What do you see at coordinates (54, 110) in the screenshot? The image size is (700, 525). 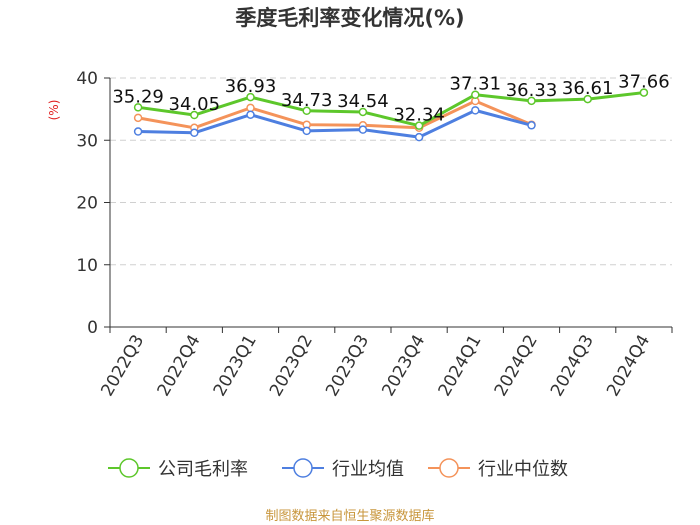 I see `y-axis-label: (%)` at bounding box center [54, 110].